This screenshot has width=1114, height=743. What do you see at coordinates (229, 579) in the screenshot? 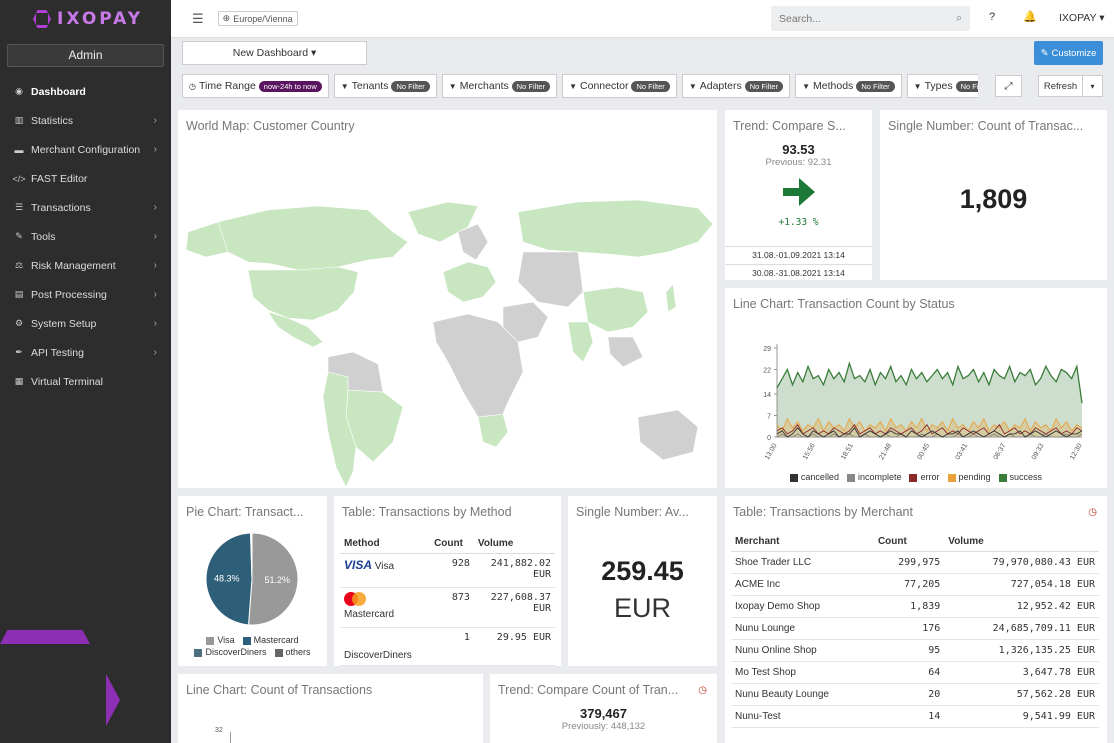
I see `pie-slice-mastercard` at bounding box center [229, 579].